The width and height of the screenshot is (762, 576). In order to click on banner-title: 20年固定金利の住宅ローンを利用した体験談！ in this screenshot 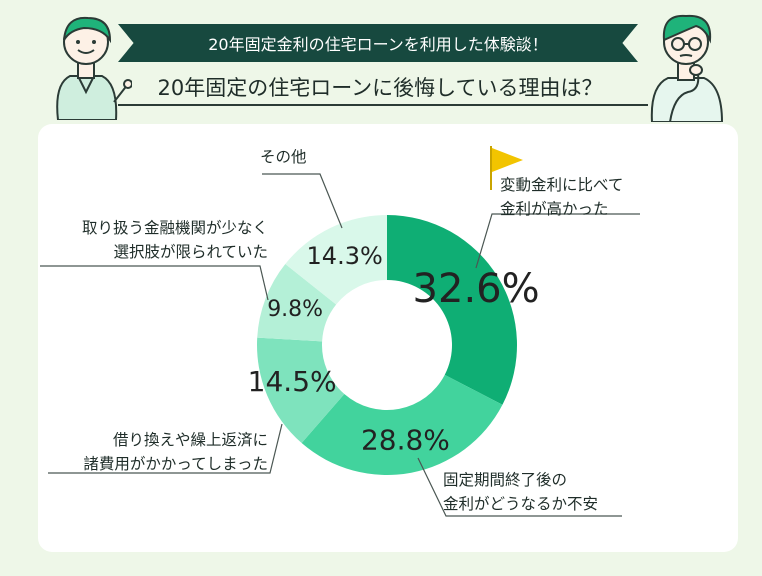, I will do `click(378, 43)`.